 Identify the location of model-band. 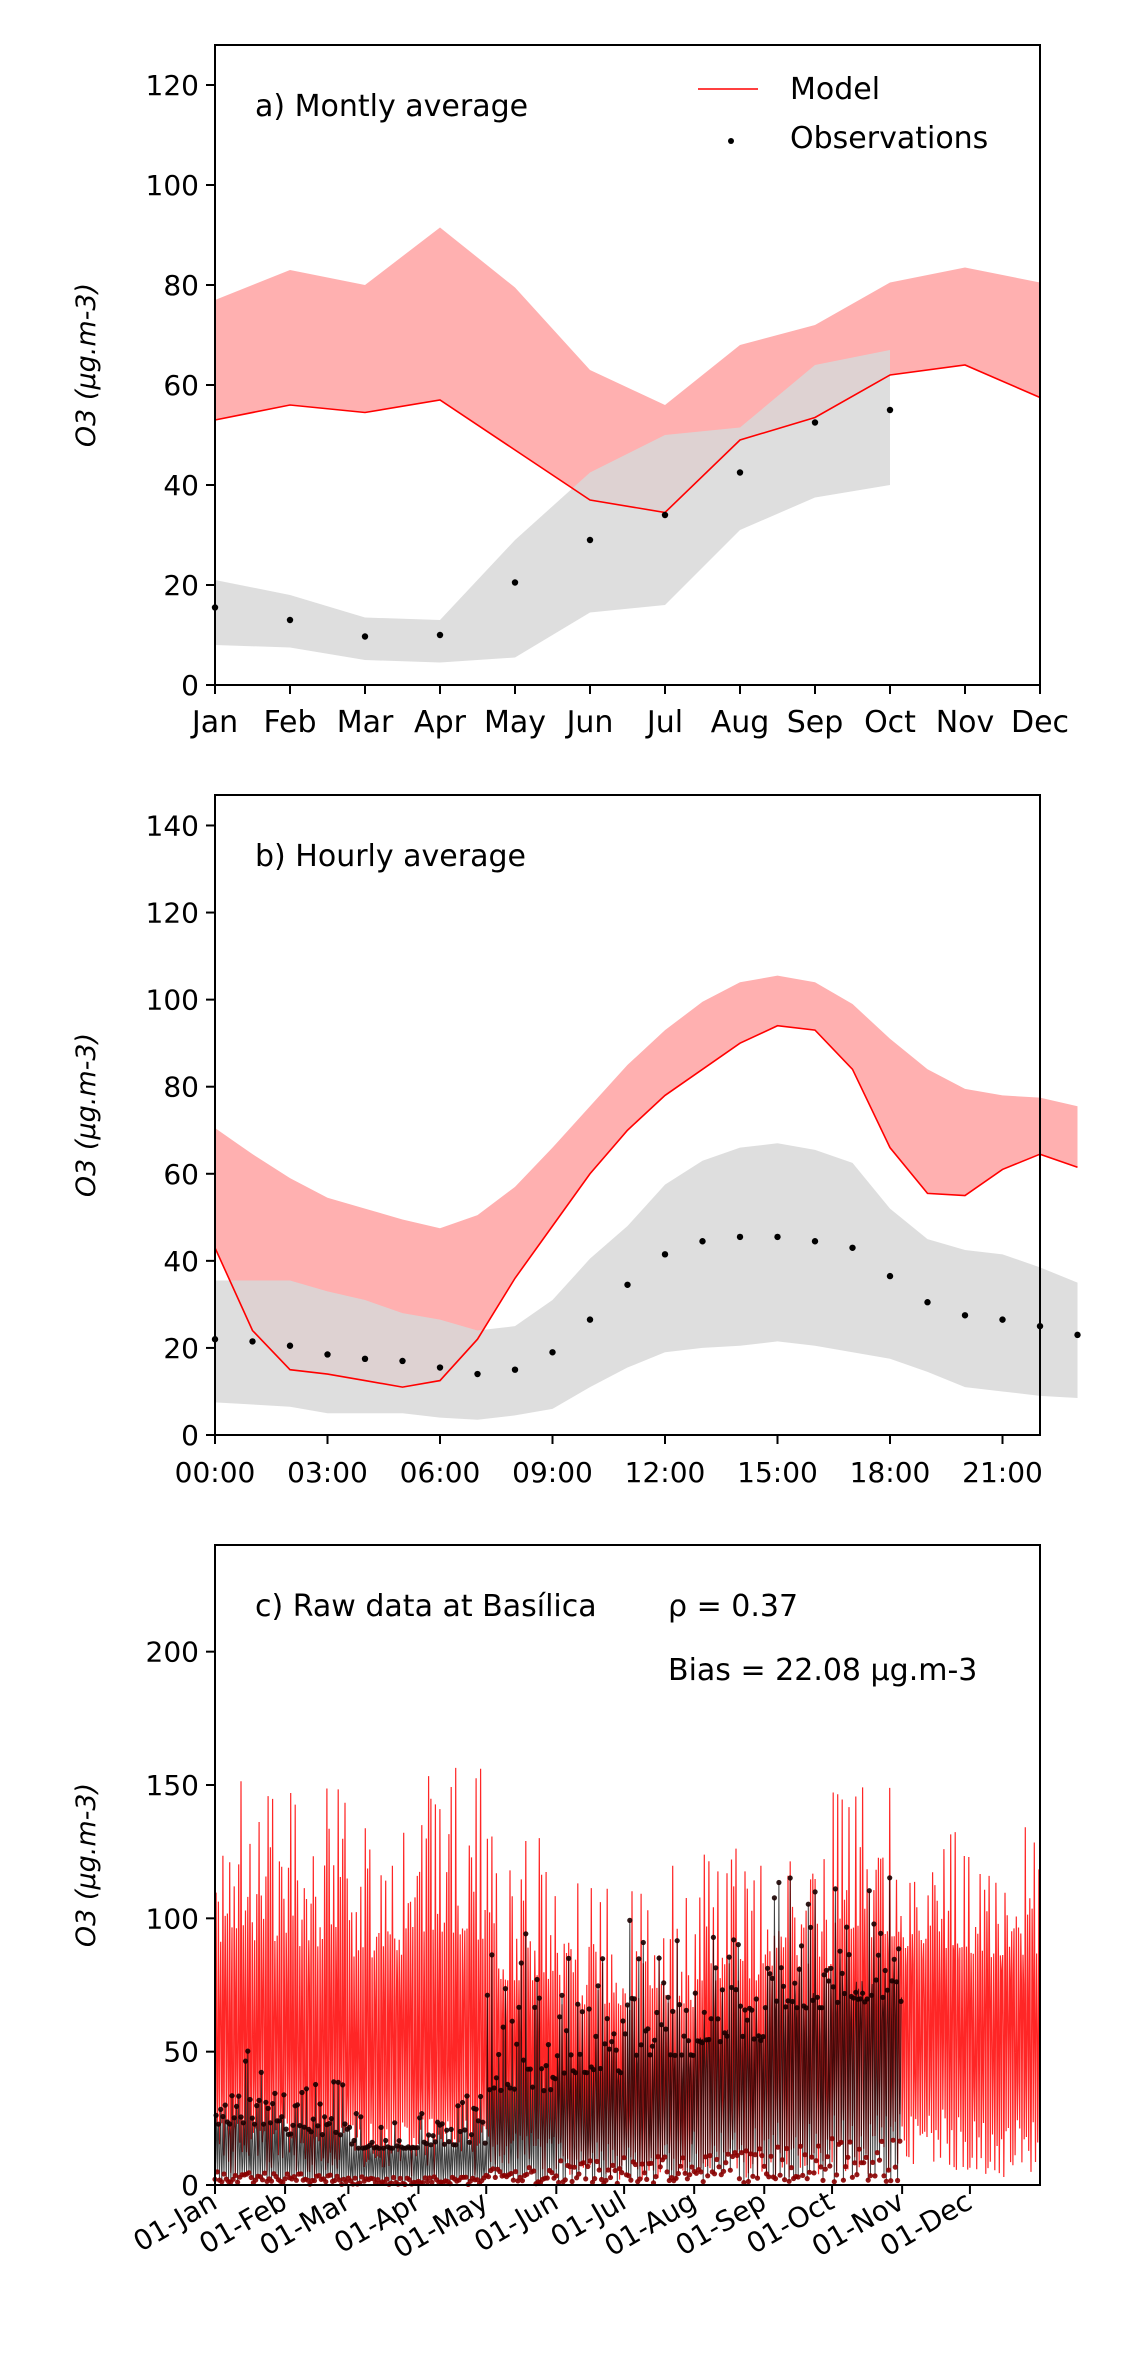
(627, 370).